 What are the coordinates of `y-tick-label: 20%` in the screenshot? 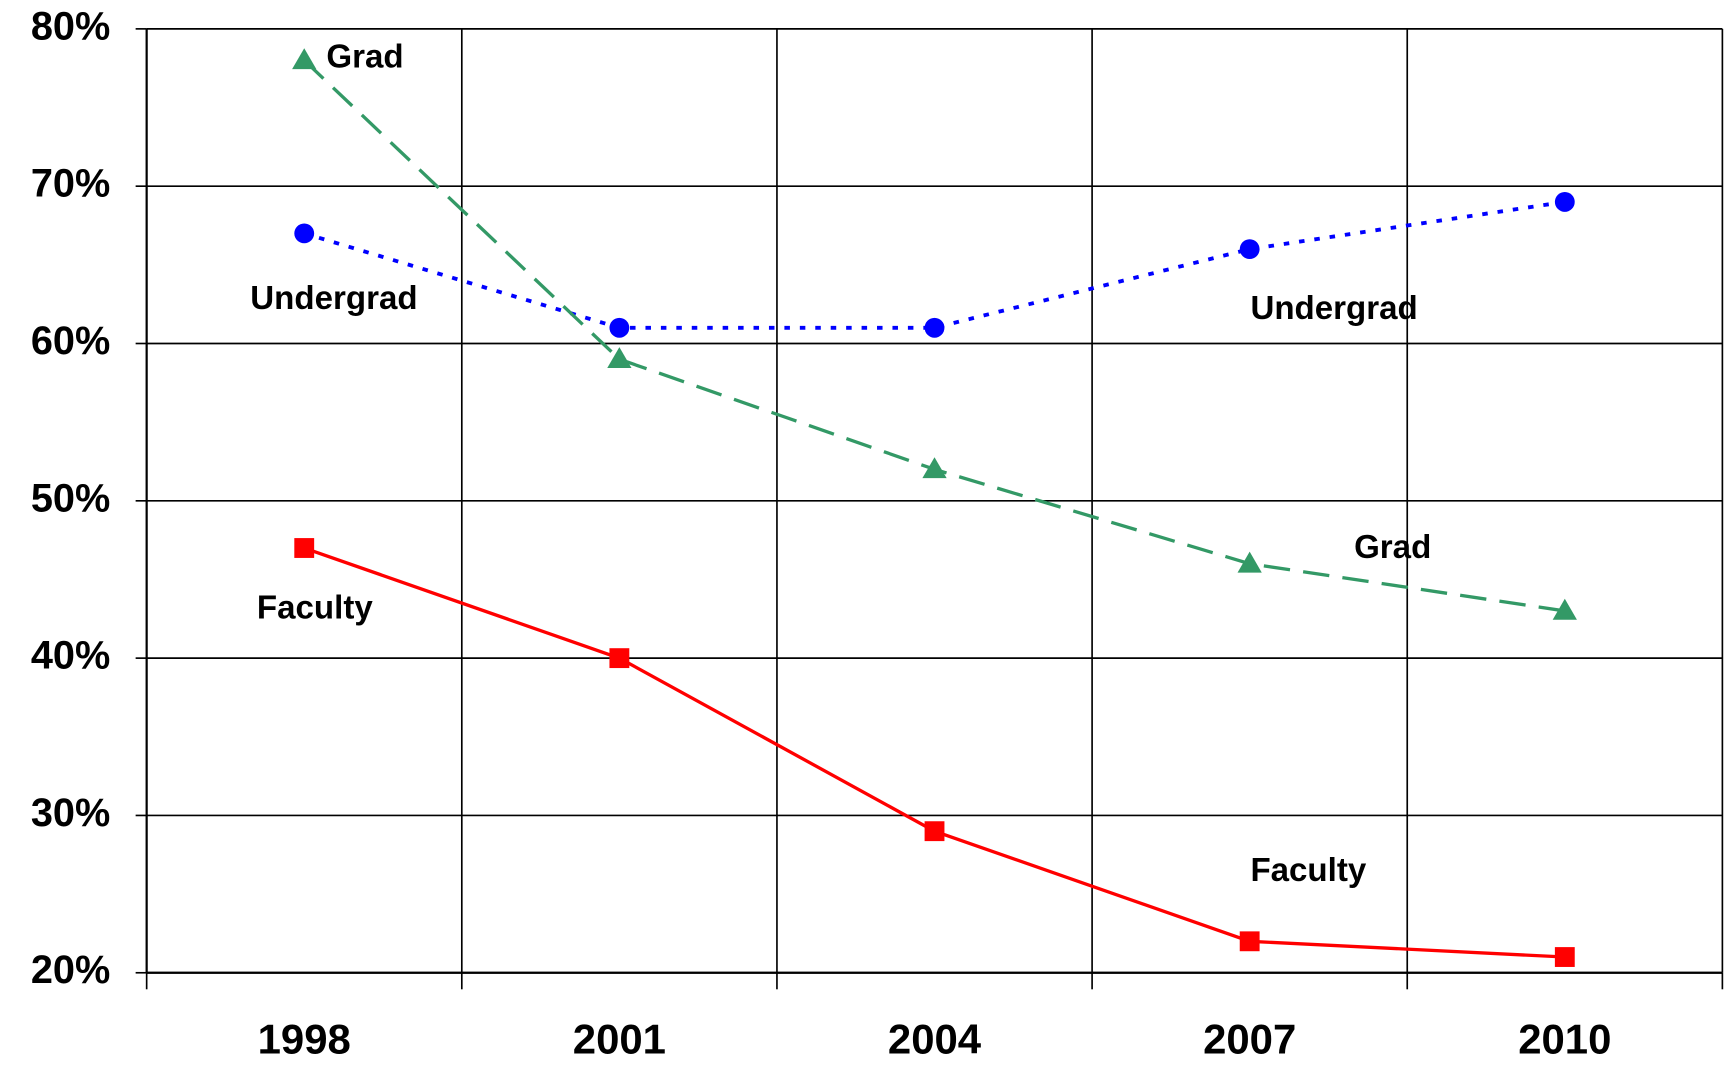 It's located at (70, 970).